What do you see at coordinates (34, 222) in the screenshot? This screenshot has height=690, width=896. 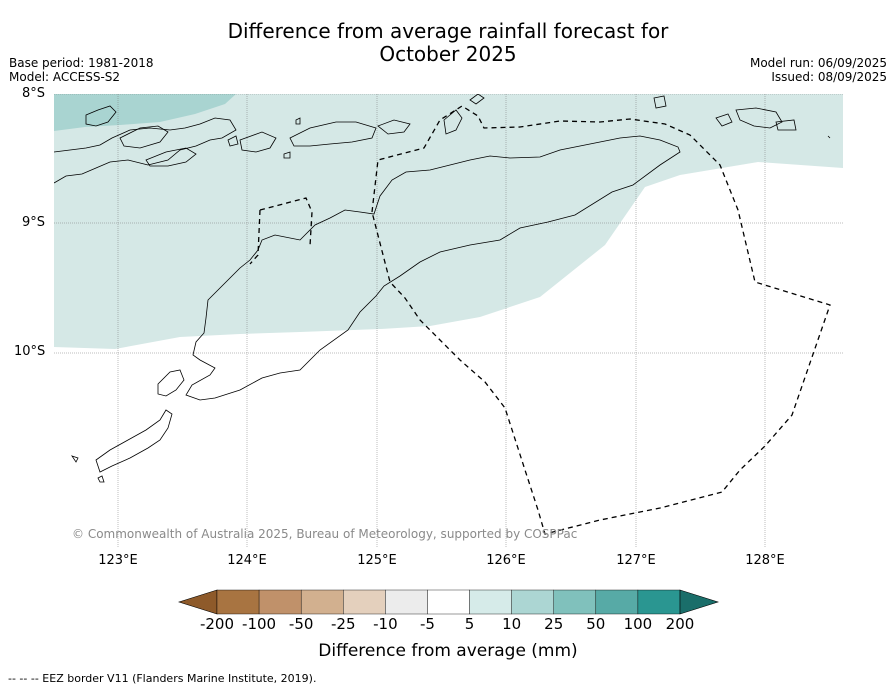 I see `lat-label-9s: 9°S` at bounding box center [34, 222].